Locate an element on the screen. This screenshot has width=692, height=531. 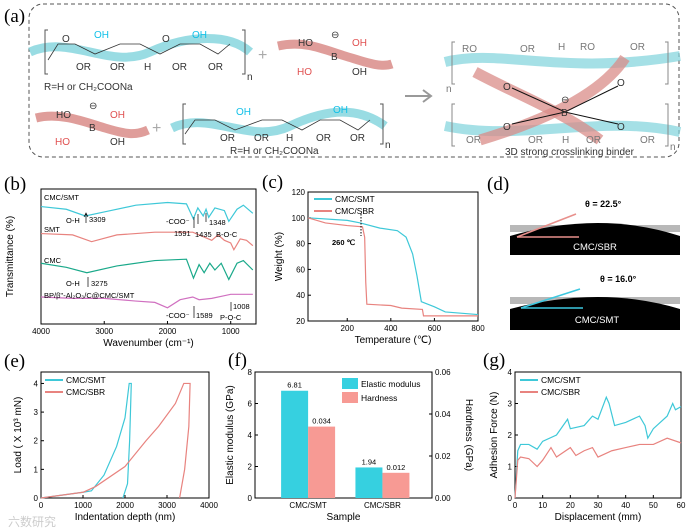
legend-swatch is located at coordinates (350, 383).